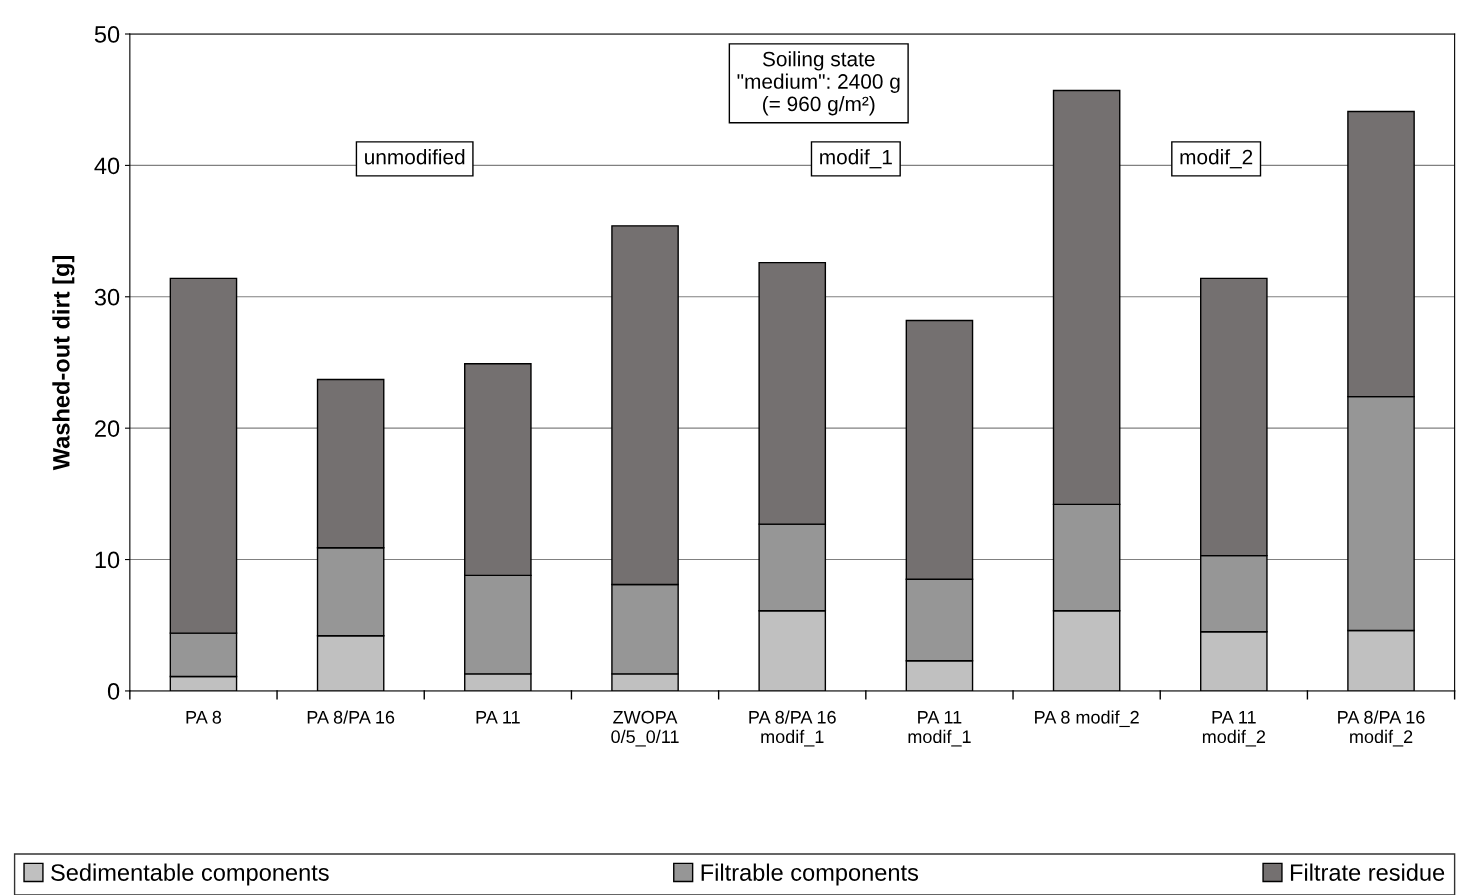 This screenshot has width=1459, height=895. What do you see at coordinates (818, 83) in the screenshot?
I see `annotation: Soiling state "medium": 2400 g (= 960 g/m²)` at bounding box center [818, 83].